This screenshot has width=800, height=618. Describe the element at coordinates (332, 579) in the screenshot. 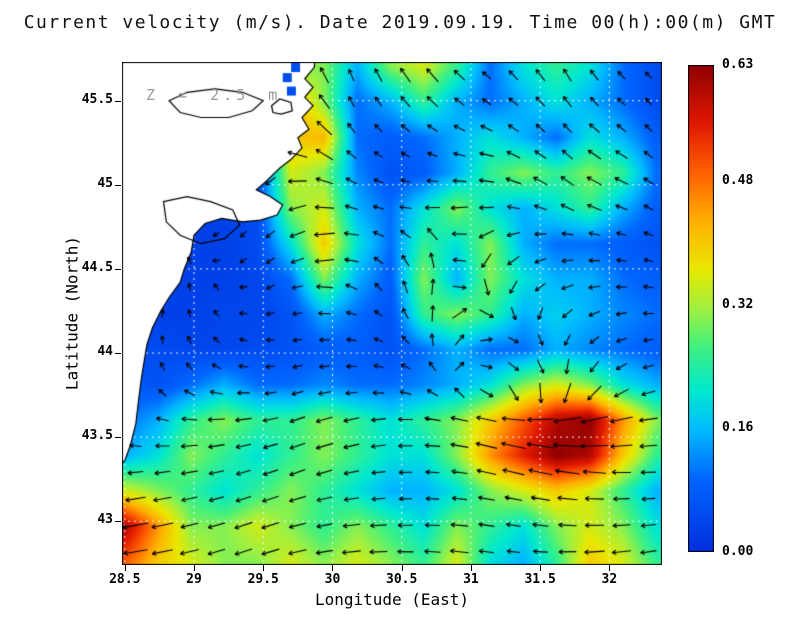

I see `x-tick-label: 30` at that location.